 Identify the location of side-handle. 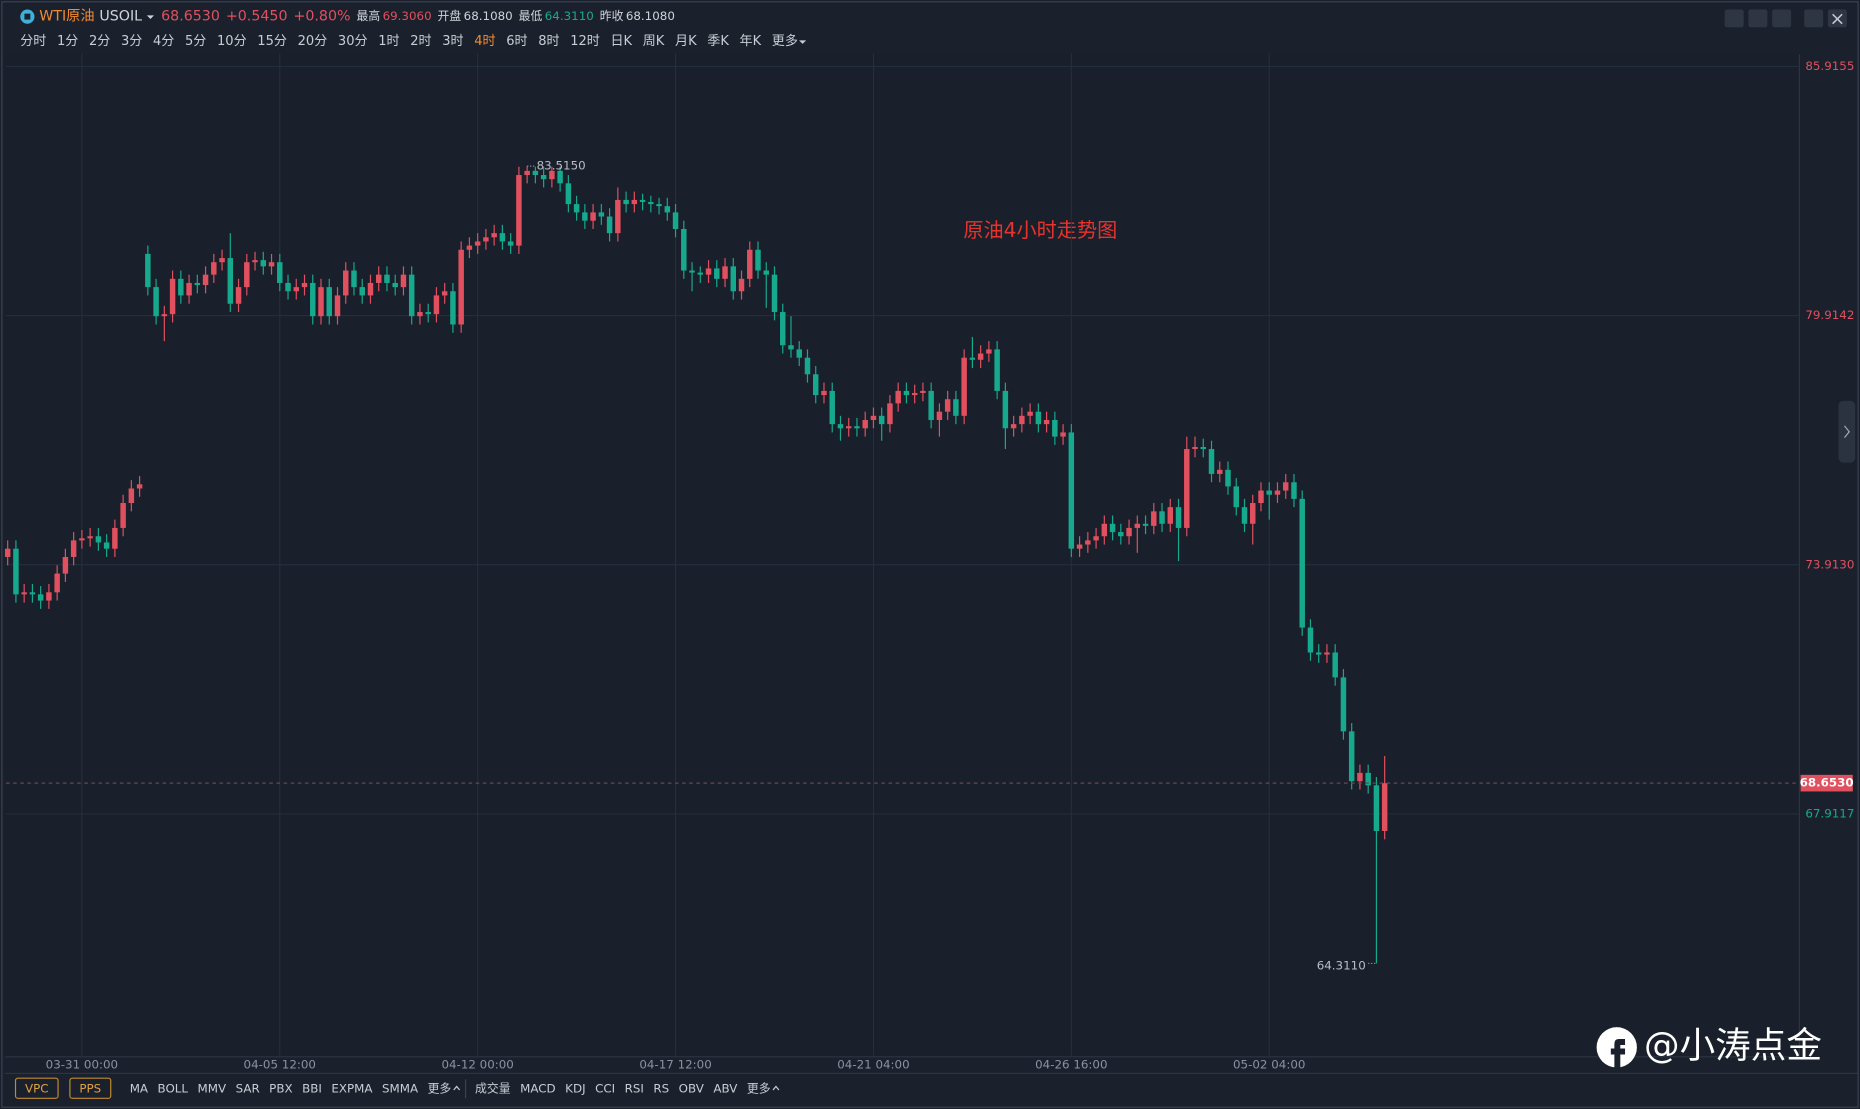
(1847, 431).